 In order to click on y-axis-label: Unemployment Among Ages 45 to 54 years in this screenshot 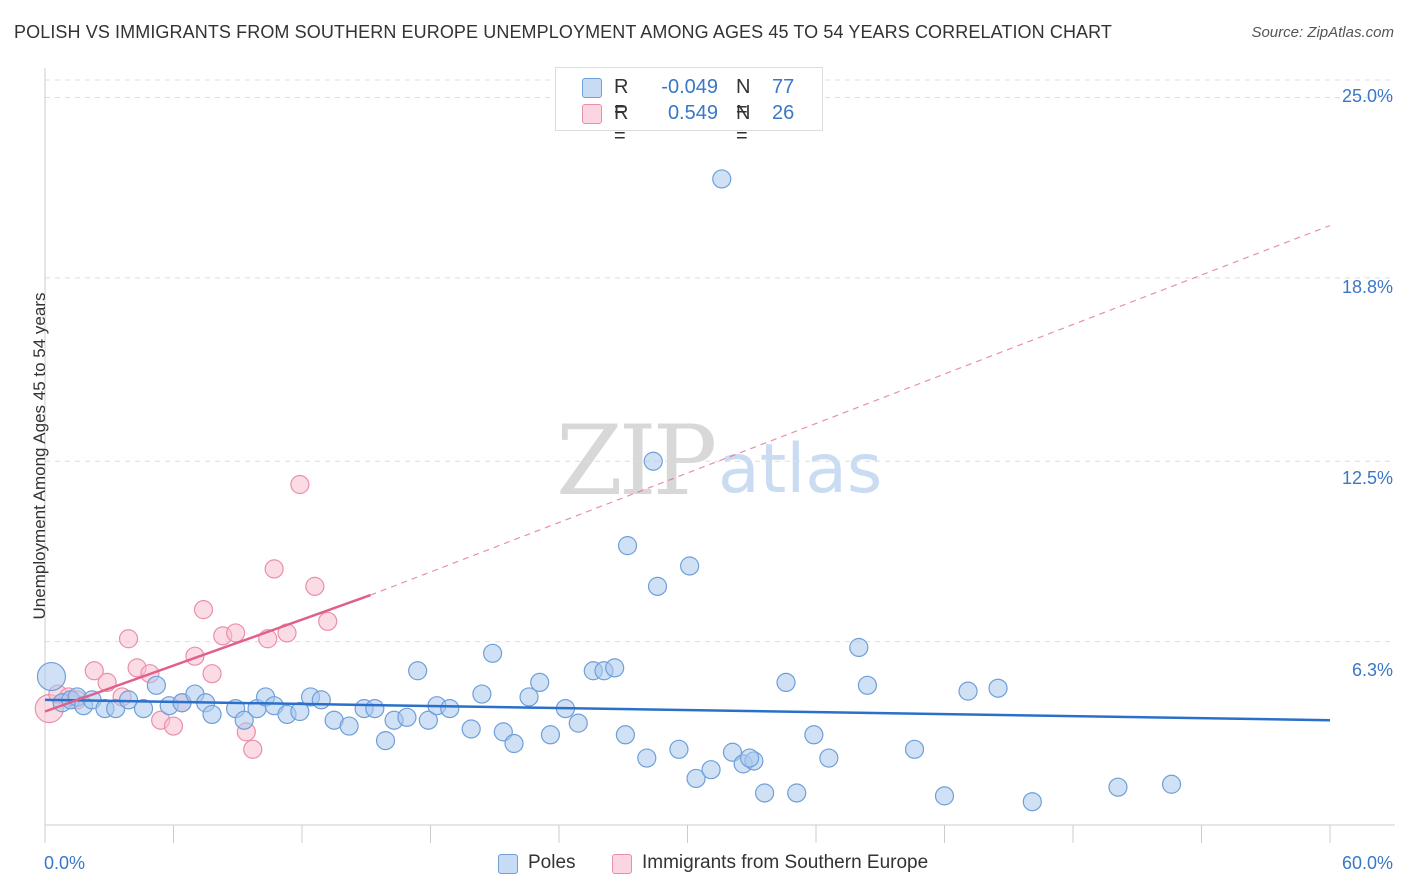, I will do `click(39, 456)`.